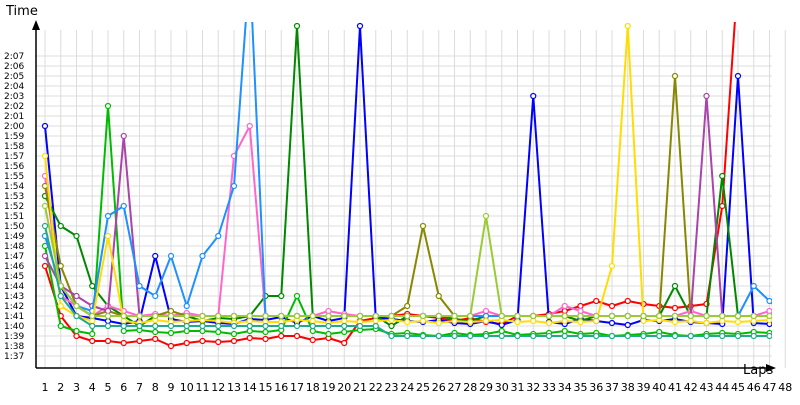 Image resolution: width=800 pixels, height=405 pixels. Describe the element at coordinates (14, 307) in the screenshot. I see `y-tick-label: 1:42` at that location.